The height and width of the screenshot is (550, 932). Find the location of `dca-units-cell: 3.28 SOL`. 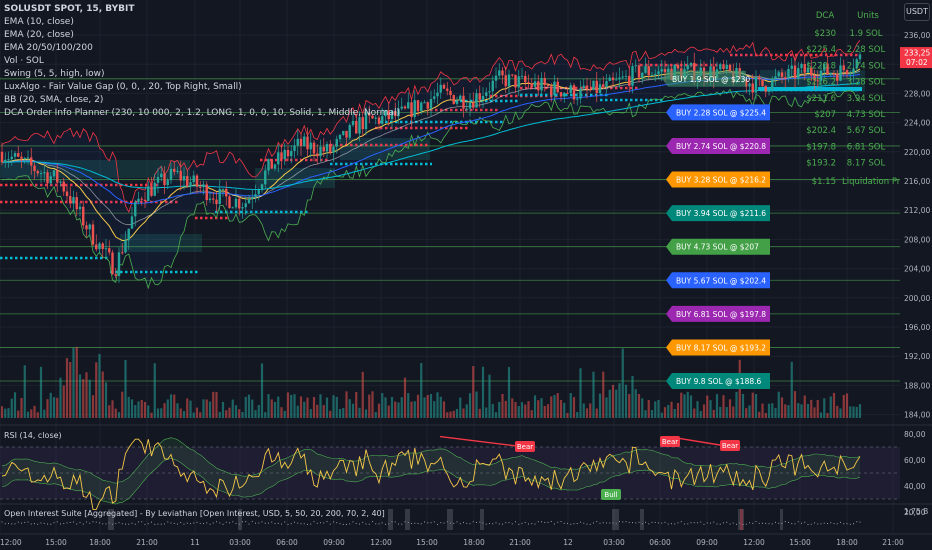

dca-units-cell: 3.28 SOL is located at coordinates (866, 83).